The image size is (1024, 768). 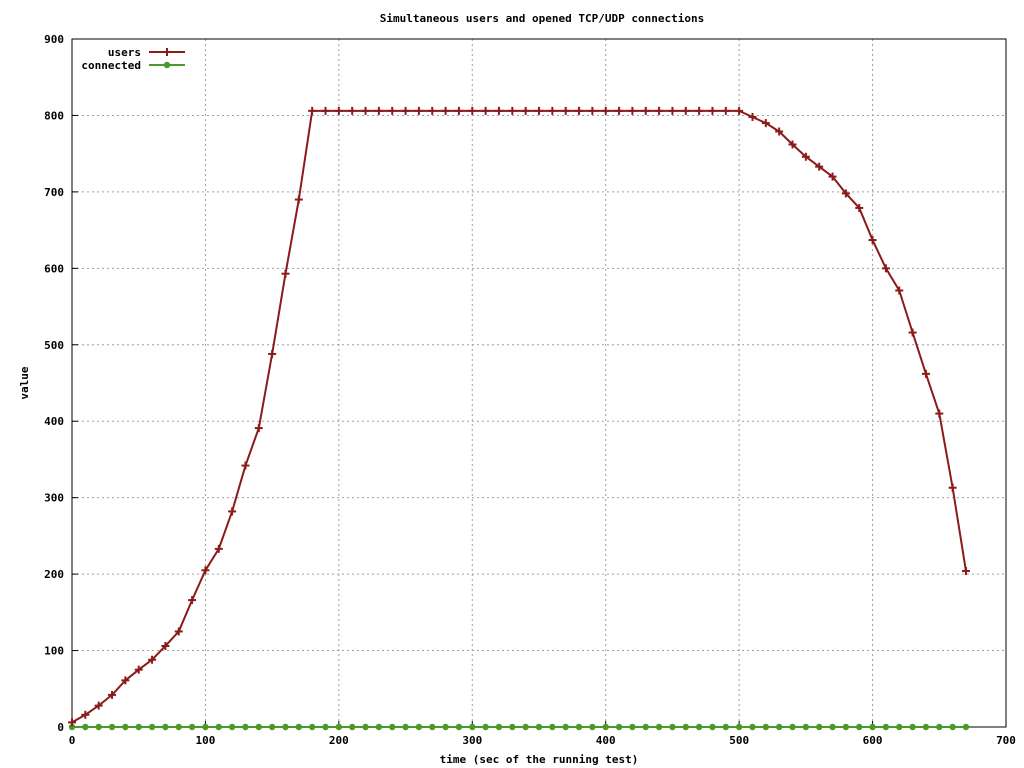 What do you see at coordinates (739, 740) in the screenshot?
I see `x-tick-label: 500` at bounding box center [739, 740].